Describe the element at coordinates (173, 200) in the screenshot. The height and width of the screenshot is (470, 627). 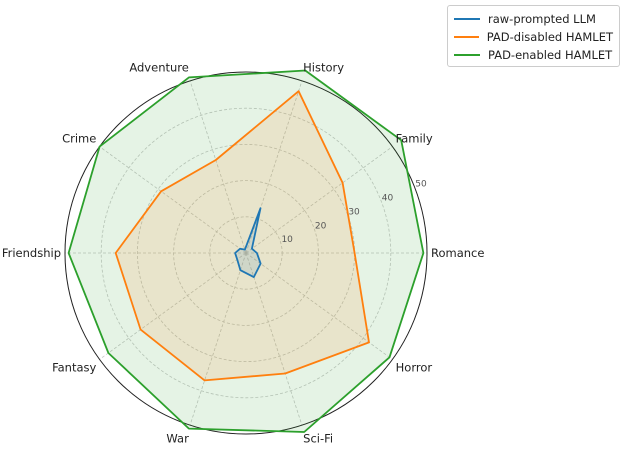
I see `grid-spoke-crime` at that location.